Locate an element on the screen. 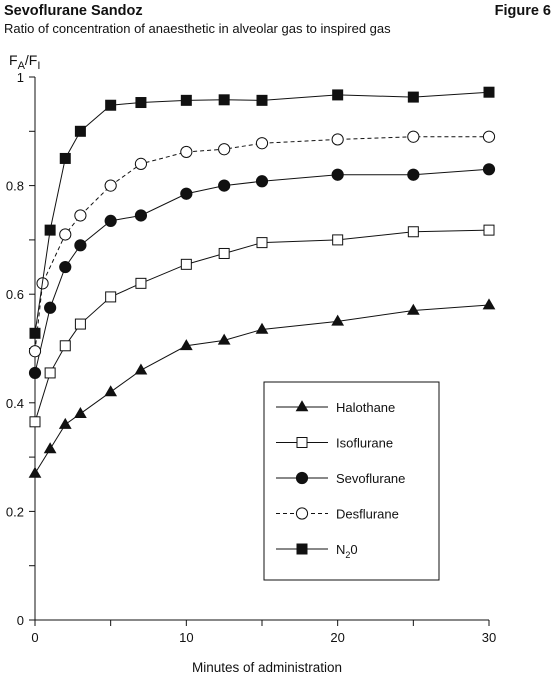 The height and width of the screenshot is (680, 559). x-tick-label: 20 is located at coordinates (337, 637).